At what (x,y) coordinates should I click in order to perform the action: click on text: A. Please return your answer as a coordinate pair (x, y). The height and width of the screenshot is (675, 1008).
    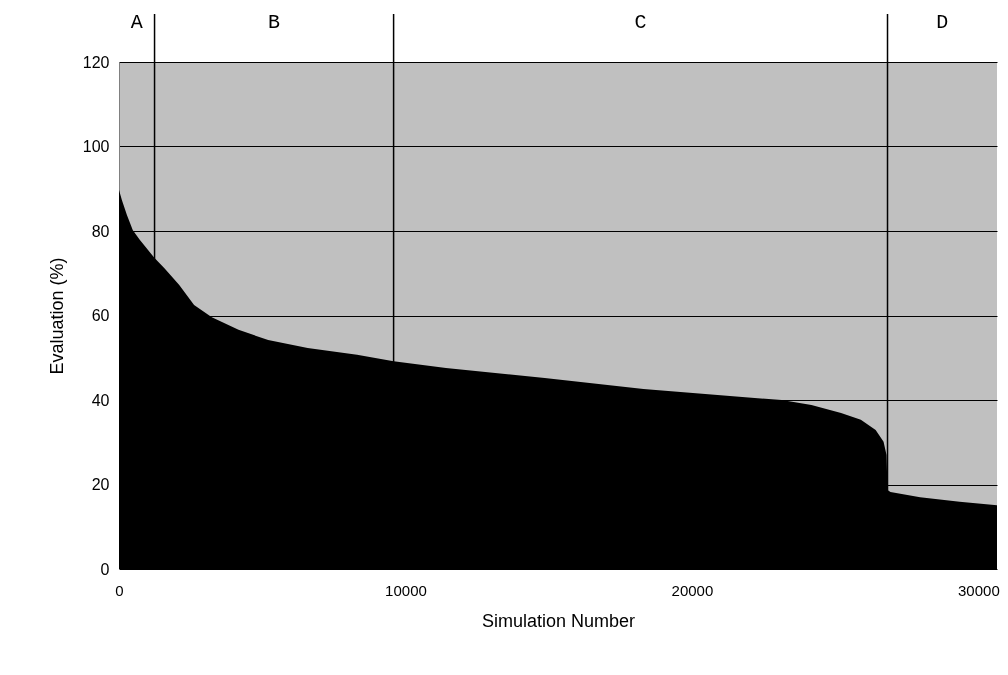
    Looking at the image, I should click on (136, 22).